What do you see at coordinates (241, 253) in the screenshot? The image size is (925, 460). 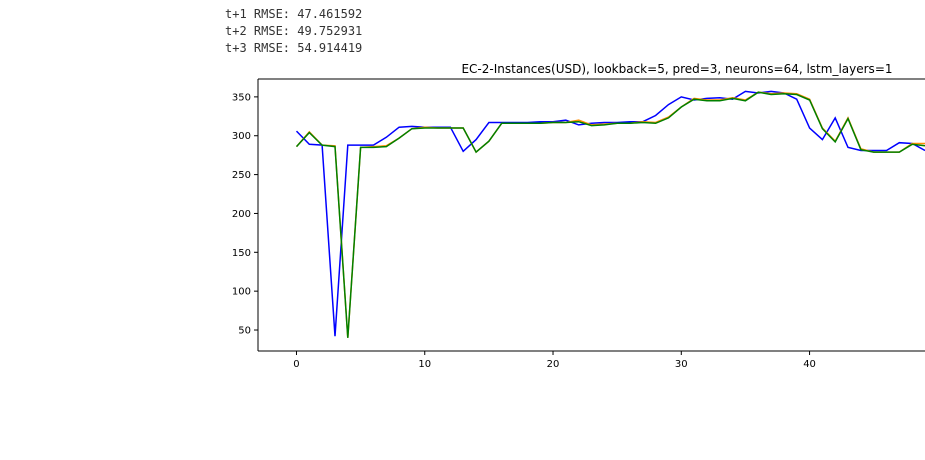 I see `y-tick-label: 150` at bounding box center [241, 253].